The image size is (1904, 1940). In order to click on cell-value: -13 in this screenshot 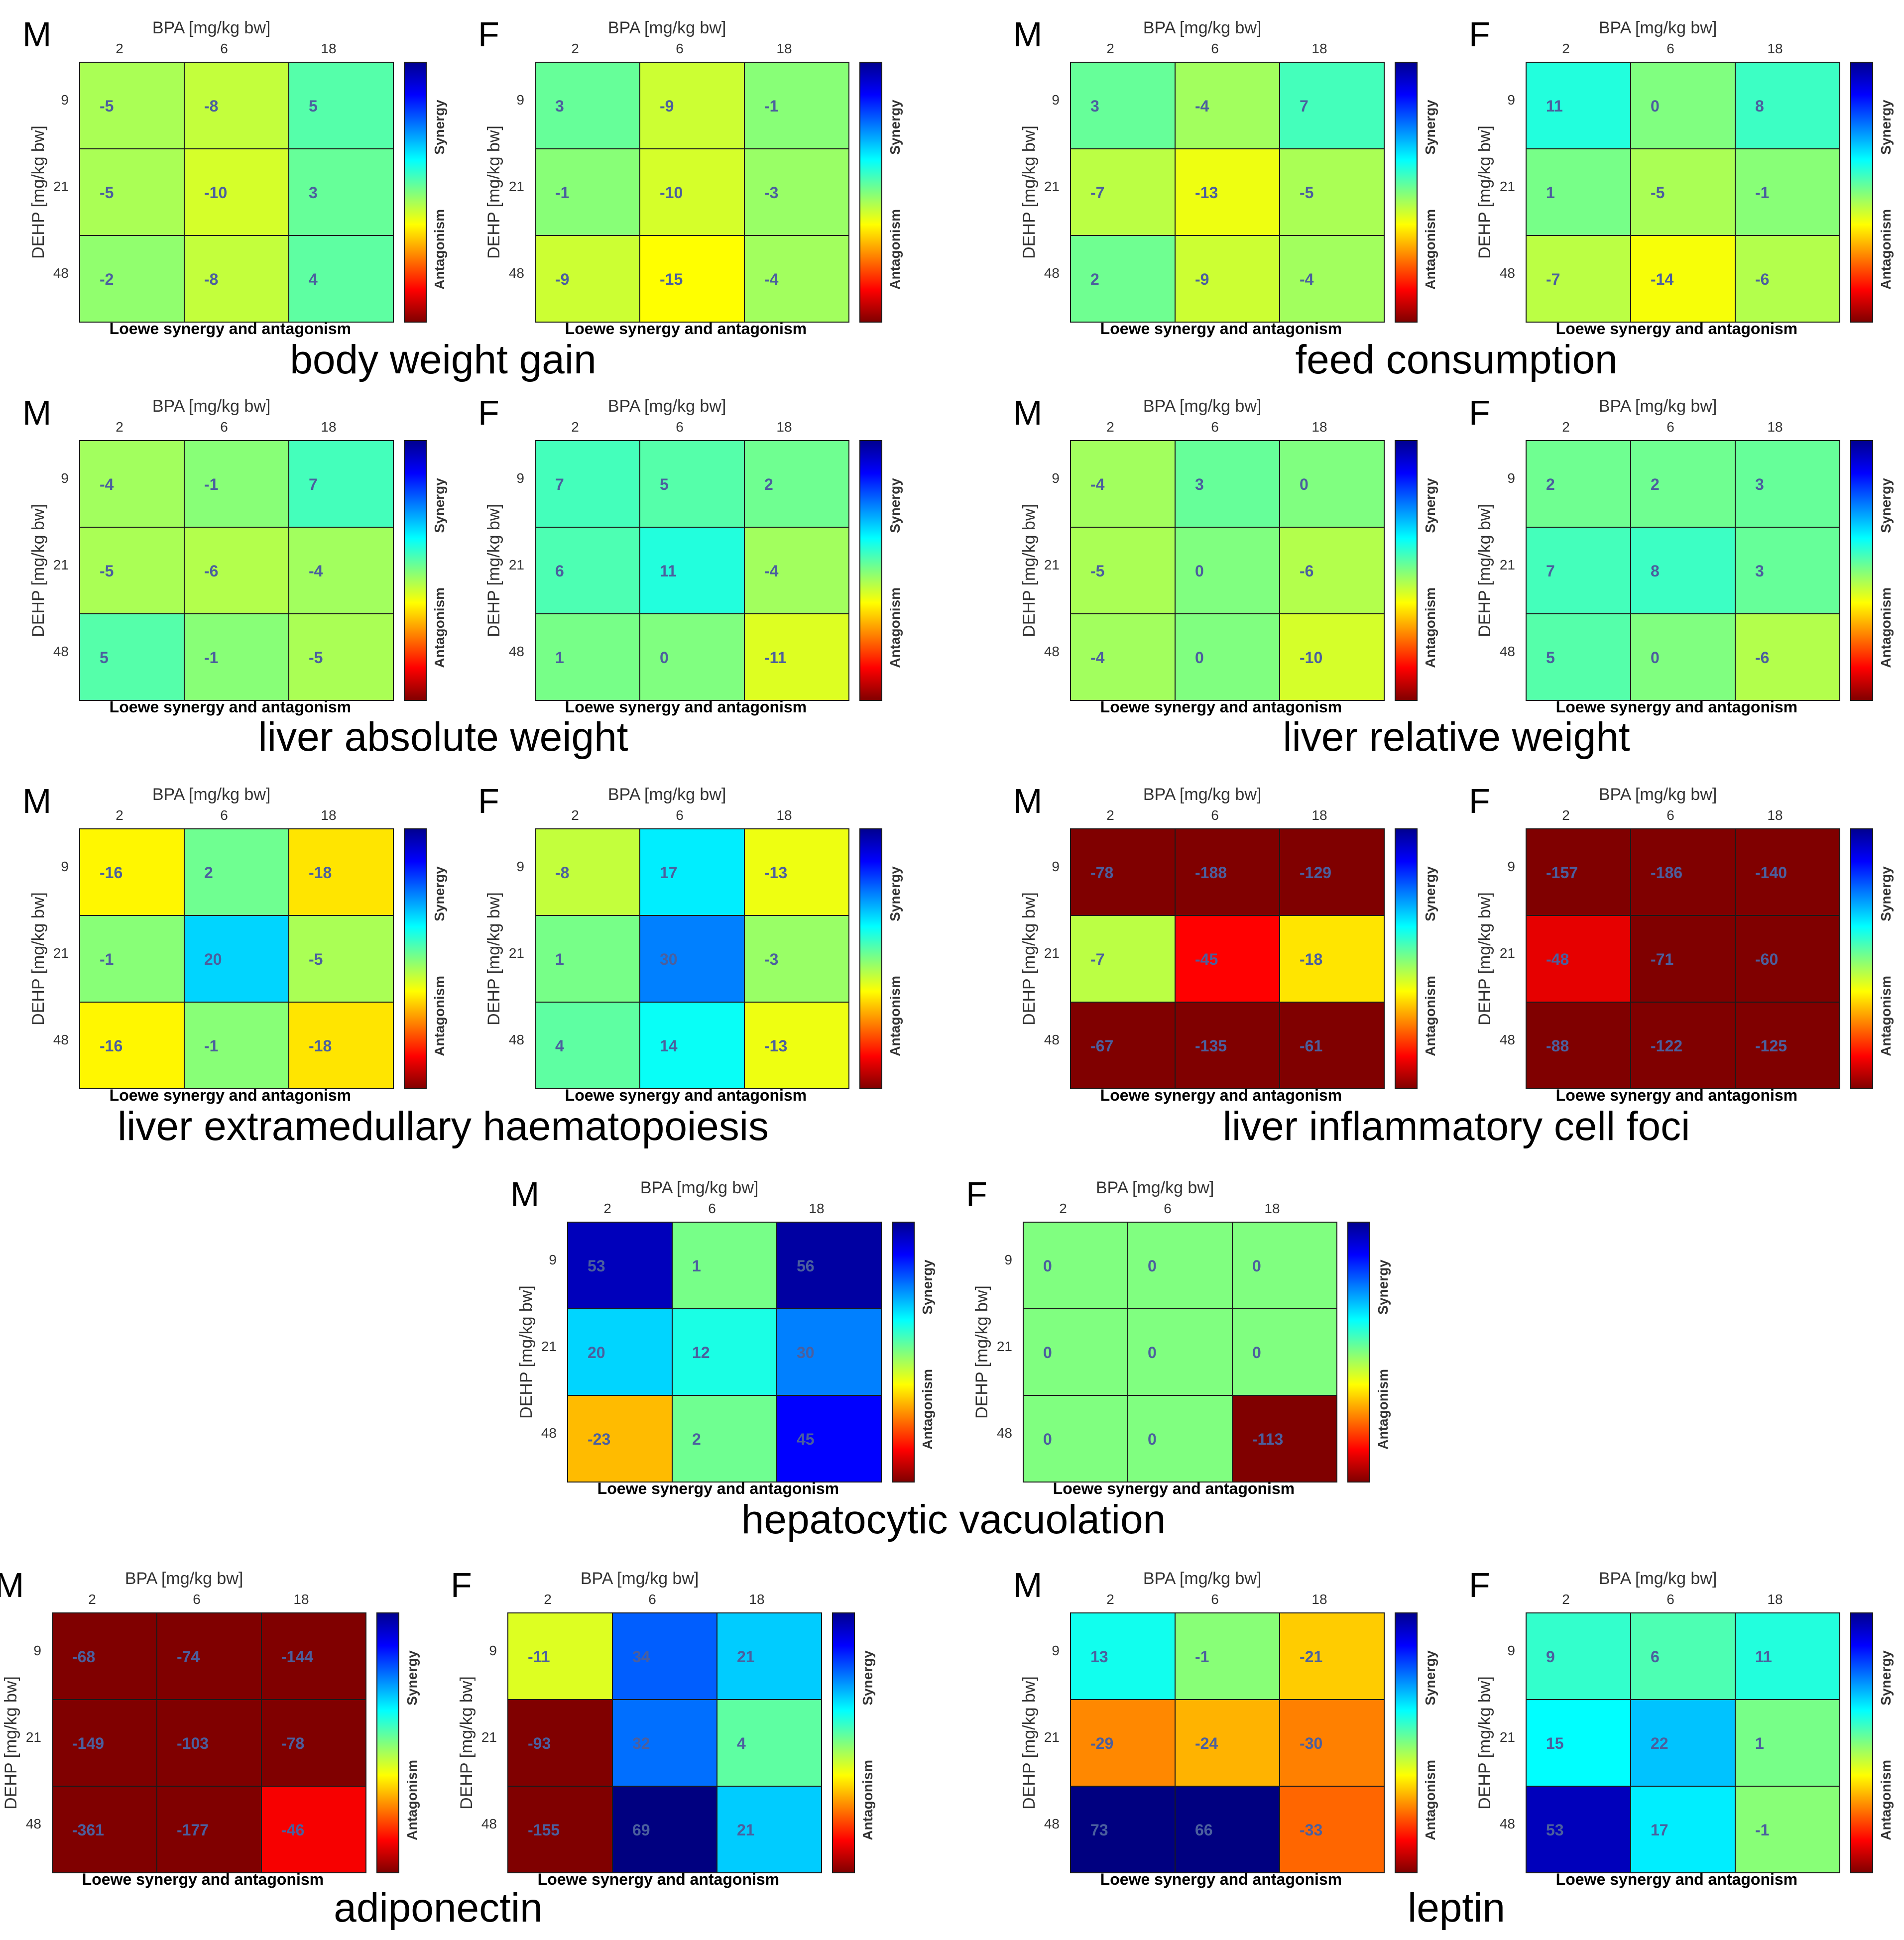, I will do `click(776, 873)`.